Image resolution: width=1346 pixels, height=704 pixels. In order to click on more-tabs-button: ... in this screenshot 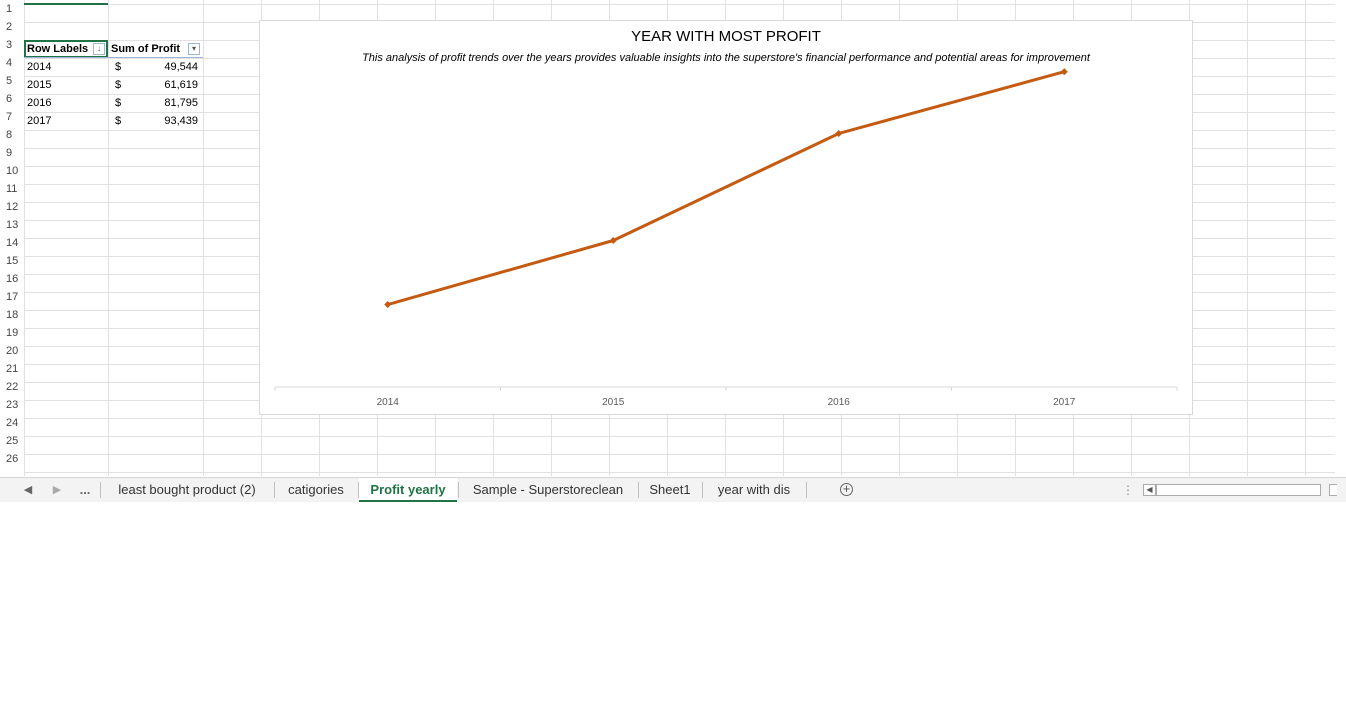, I will do `click(85, 489)`.